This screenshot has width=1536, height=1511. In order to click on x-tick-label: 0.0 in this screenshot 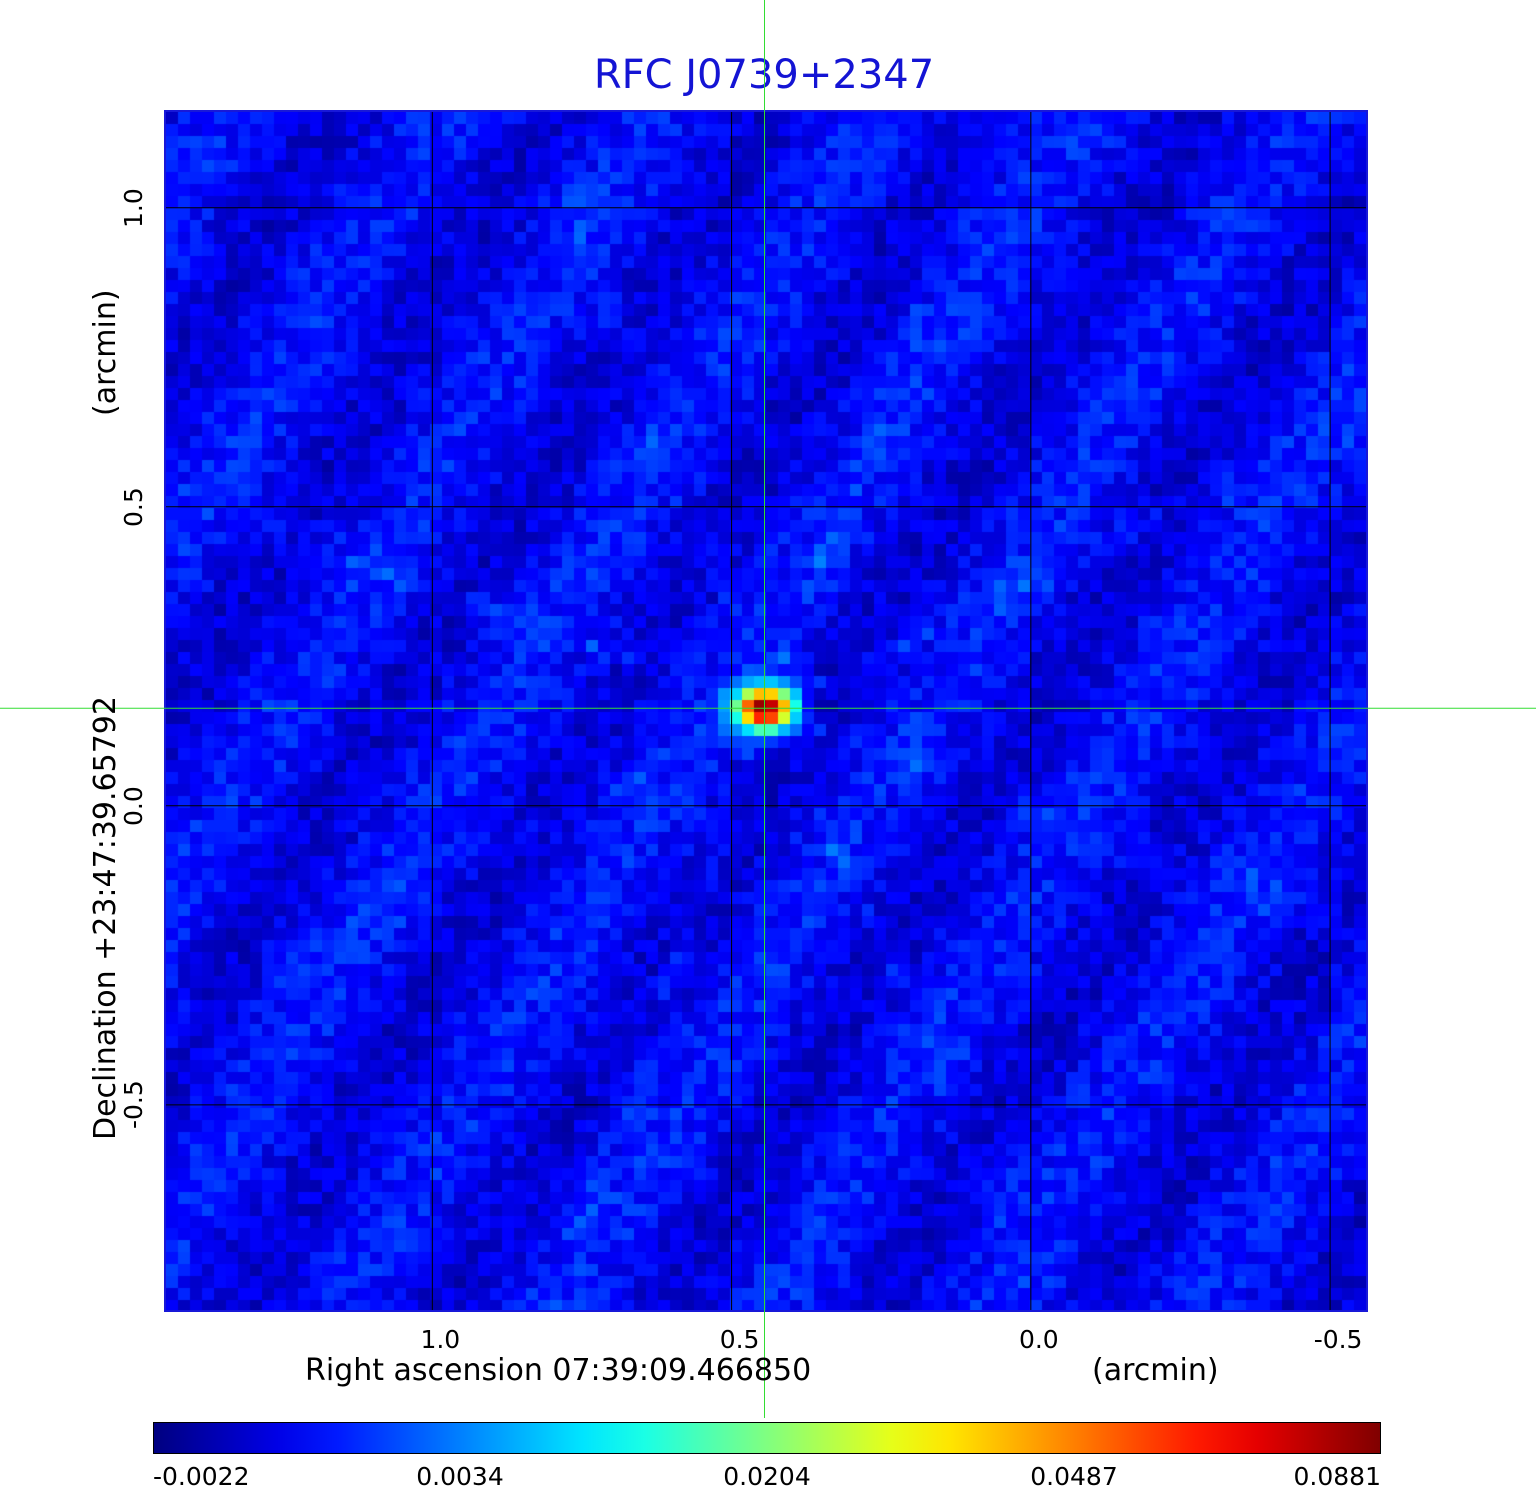, I will do `click(1038, 1339)`.